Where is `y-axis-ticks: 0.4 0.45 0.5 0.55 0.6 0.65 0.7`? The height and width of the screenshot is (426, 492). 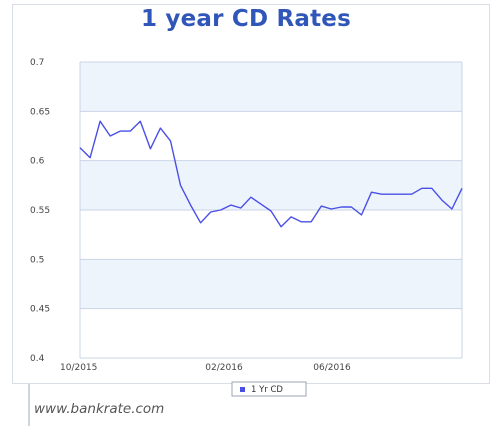
y-axis-ticks: 0.4 0.45 0.5 0.55 0.6 0.65 0.7 is located at coordinates (40, 211).